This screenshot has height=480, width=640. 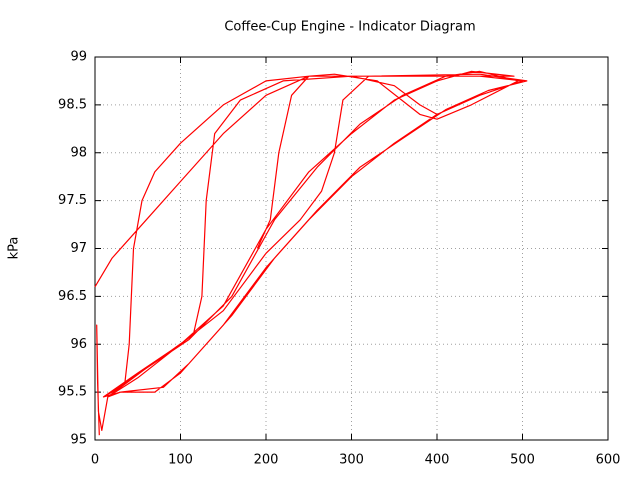 What do you see at coordinates (78, 344) in the screenshot?
I see `y-tick-label: 96` at bounding box center [78, 344].